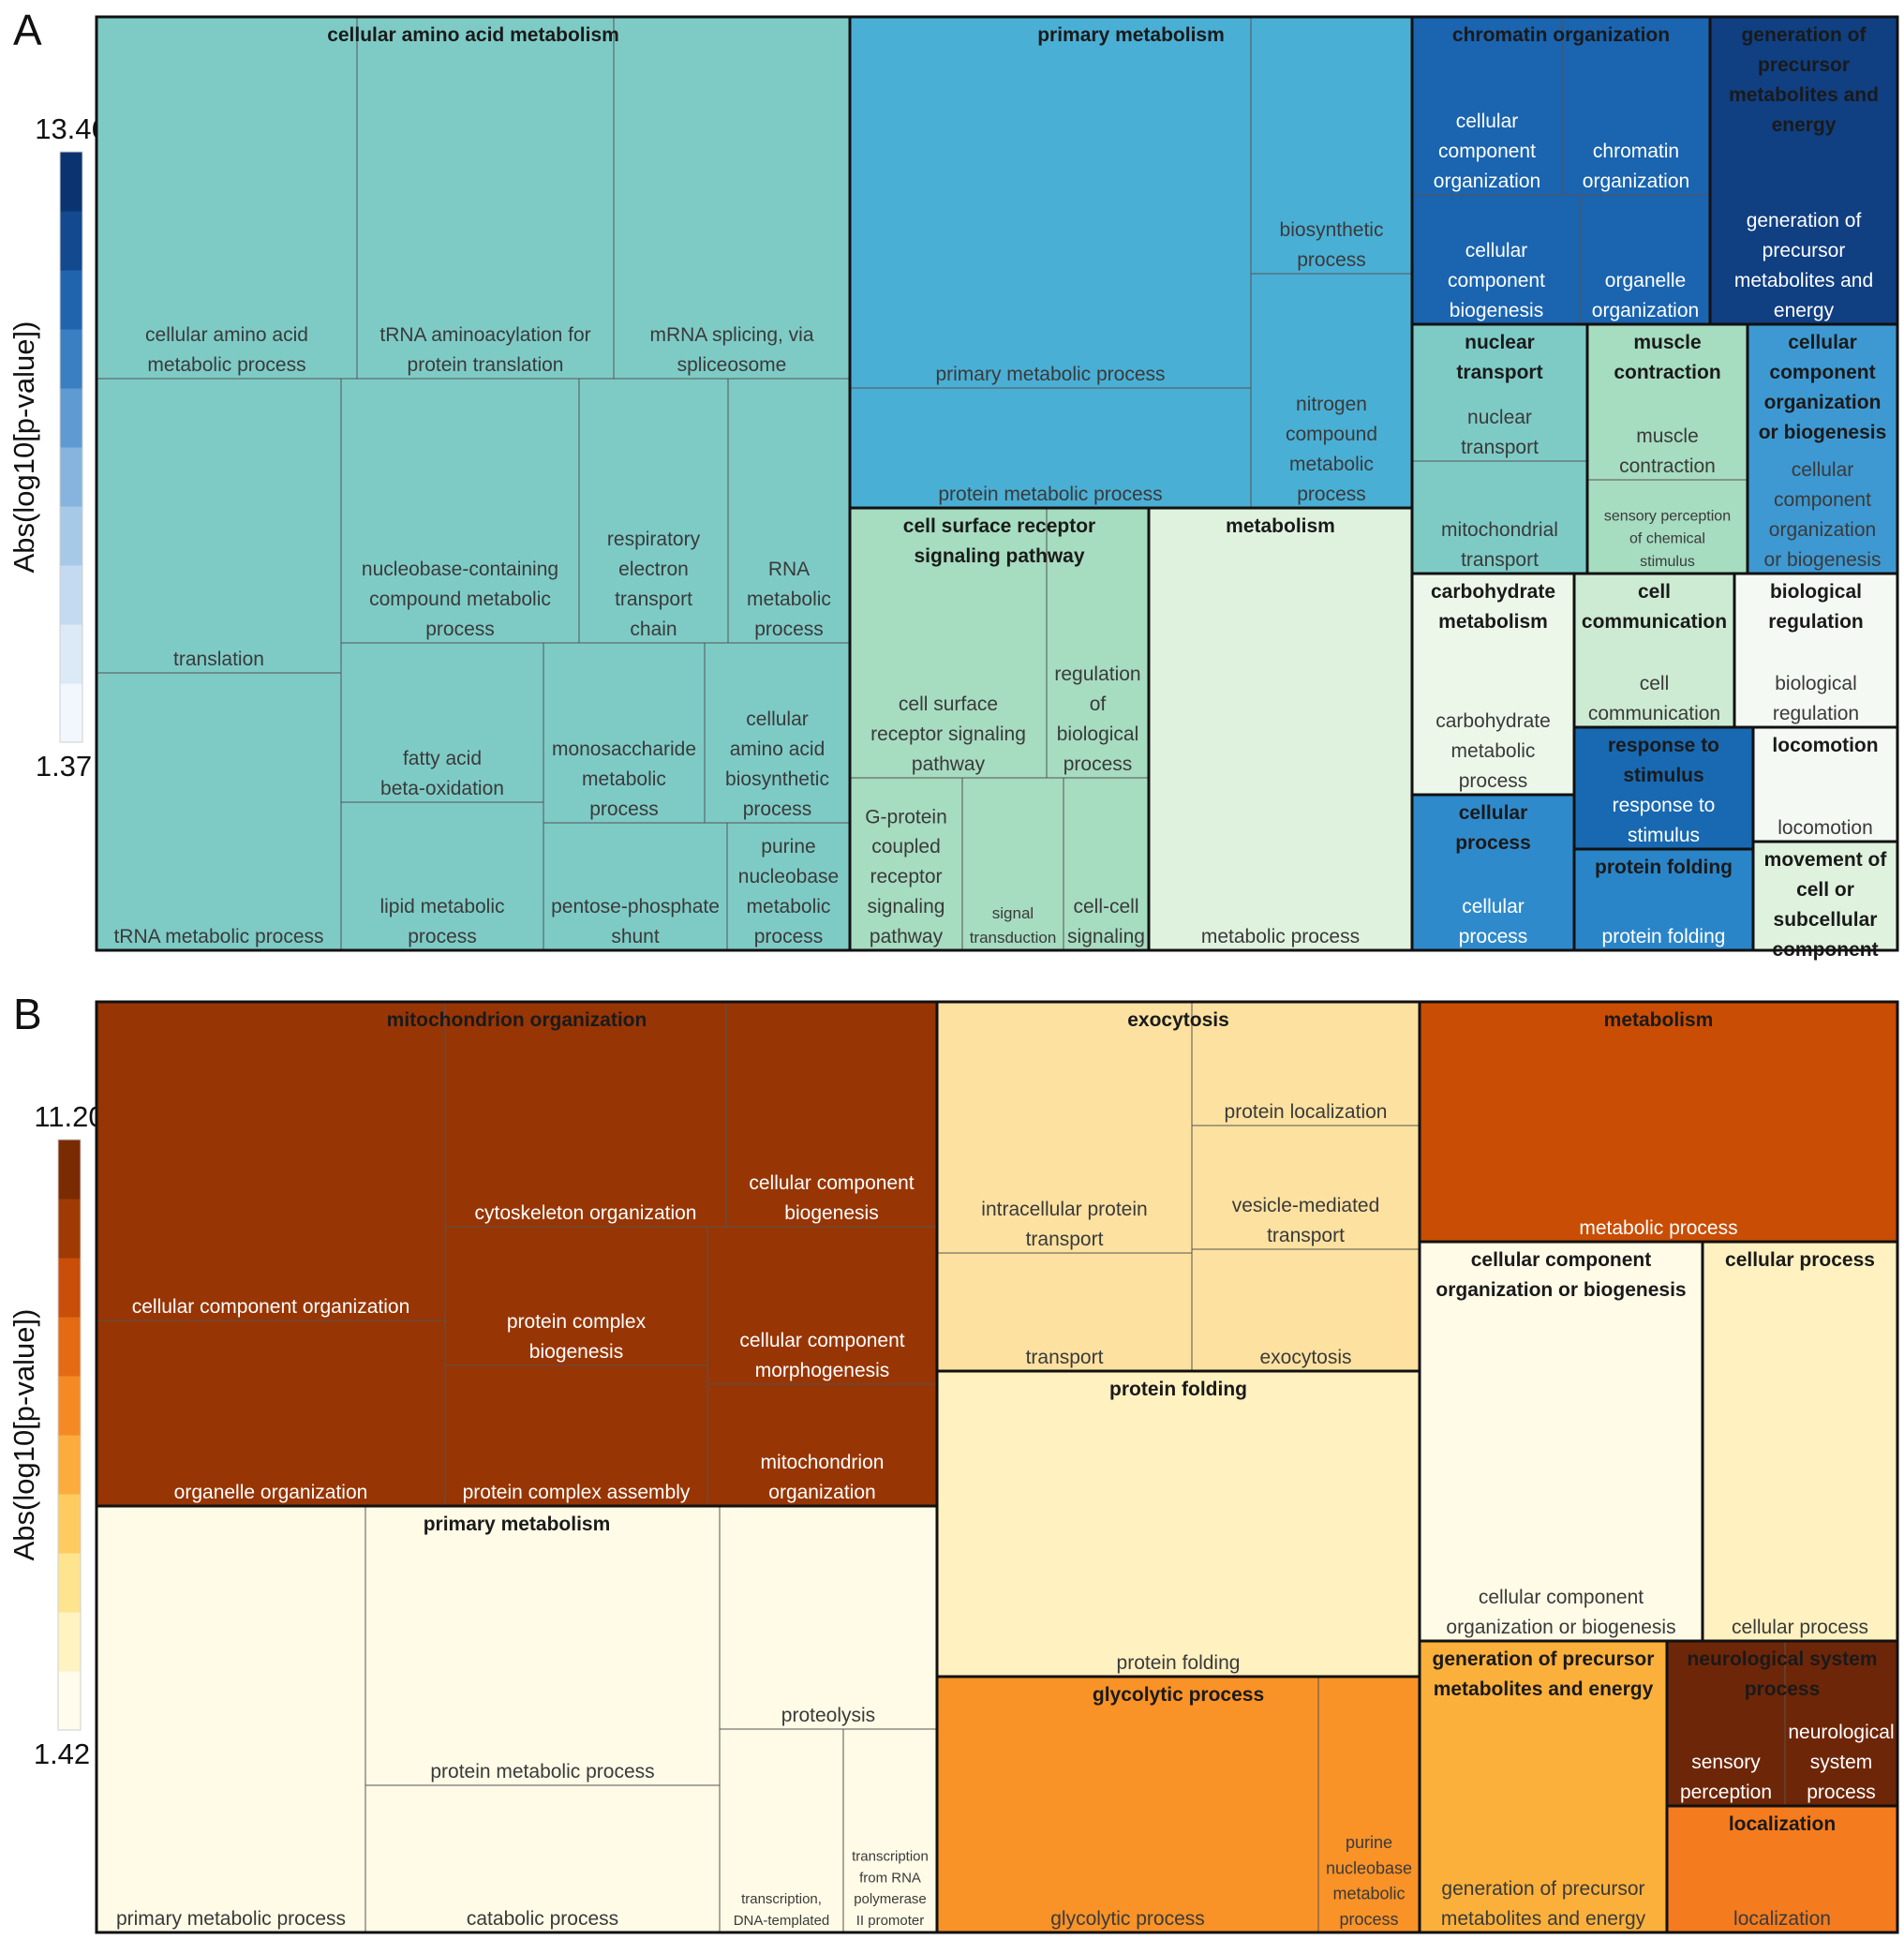 This screenshot has width=1904, height=1939. Describe the element at coordinates (1825, 828) in the screenshot. I see `term-label: locomotion` at that location.